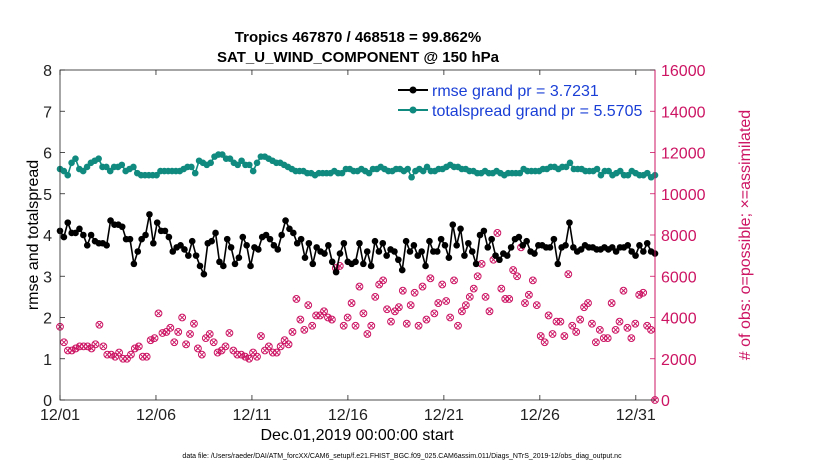  What do you see at coordinates (413, 110) in the screenshot?
I see `legend-spread-marker` at bounding box center [413, 110].